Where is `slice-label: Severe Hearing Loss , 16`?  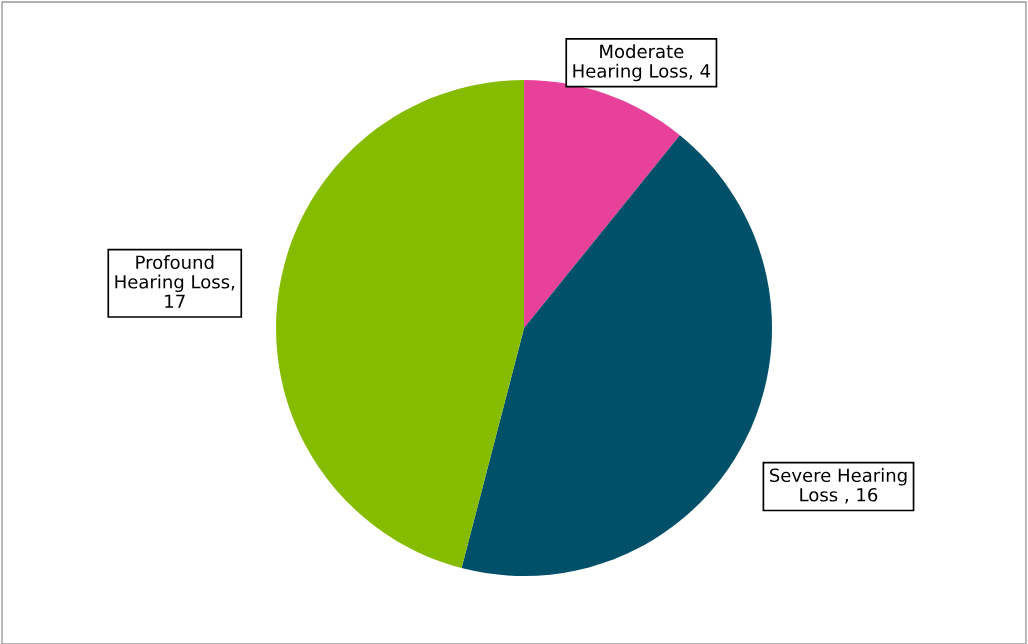 slice-label: Severe Hearing Loss , 16 is located at coordinates (838, 486).